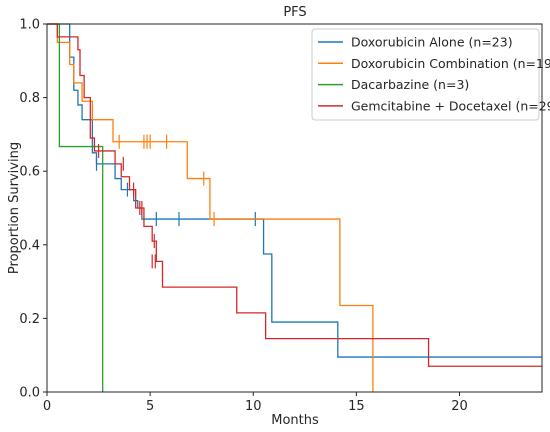  I want to click on legend-label-1: Doxorubicin Combination (n=19), so click(450, 63).